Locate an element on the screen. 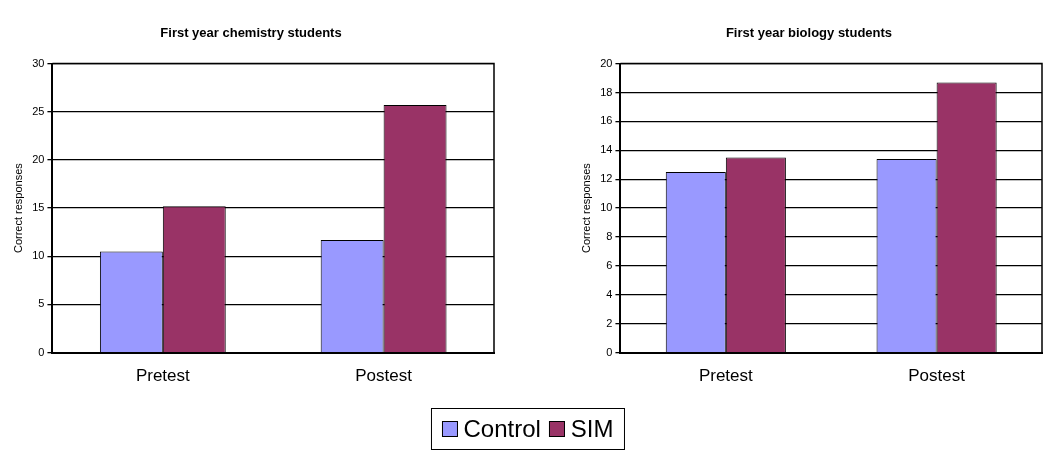  y-tick-label: 14 is located at coordinates (606, 149).